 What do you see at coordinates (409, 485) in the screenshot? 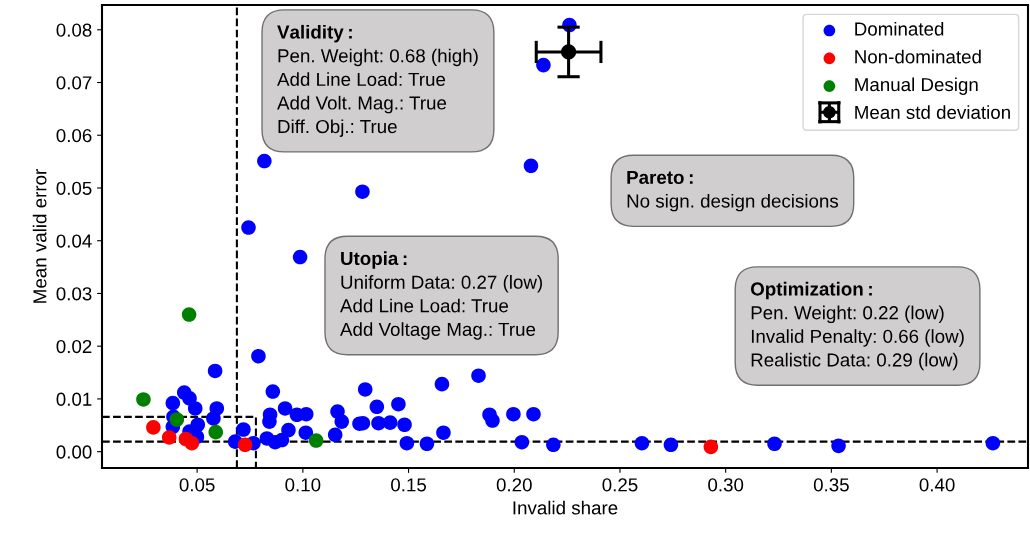
I see `x-tick-label: 0.15` at bounding box center [409, 485].